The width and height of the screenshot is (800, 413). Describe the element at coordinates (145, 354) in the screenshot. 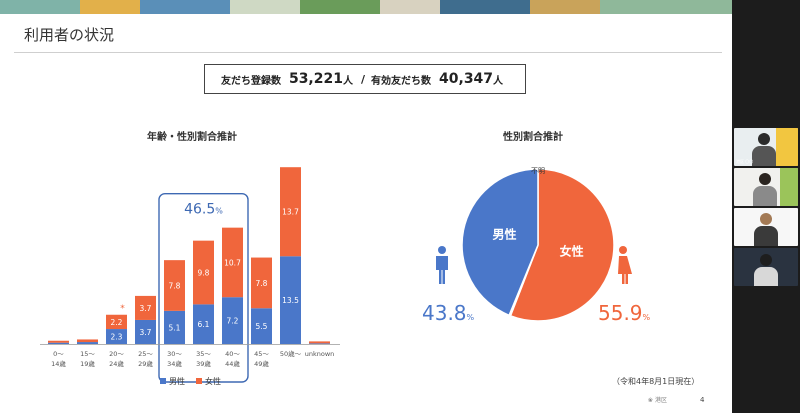

I see `tick-label: 25〜` at that location.